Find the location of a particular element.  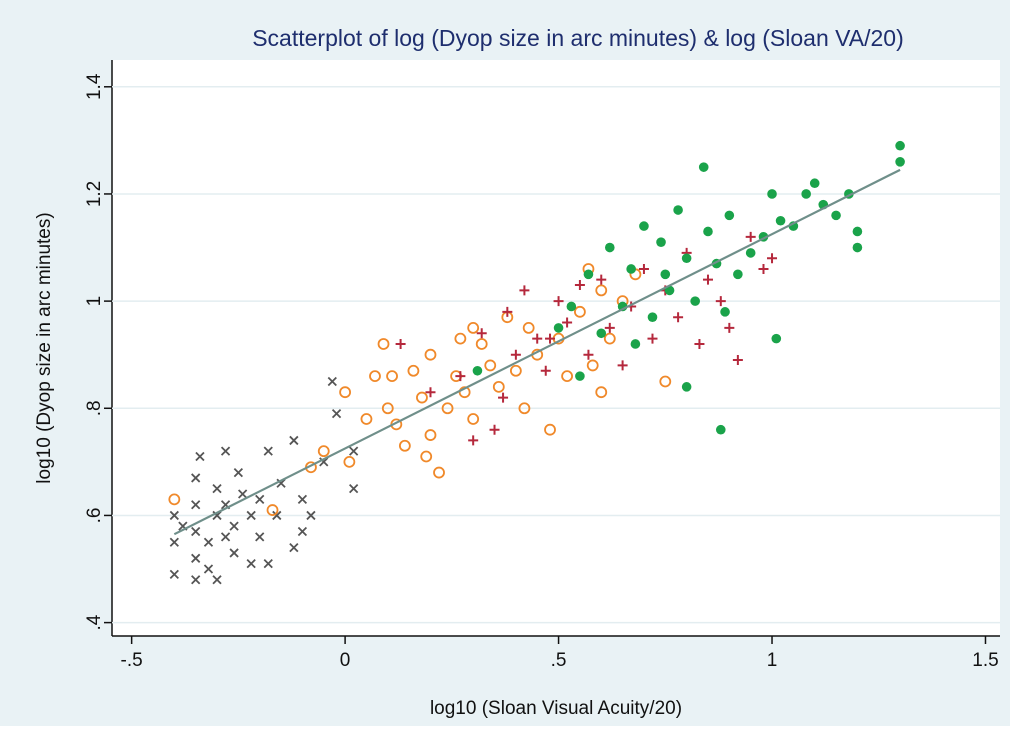

x-tick-label: 0 is located at coordinates (345, 660).